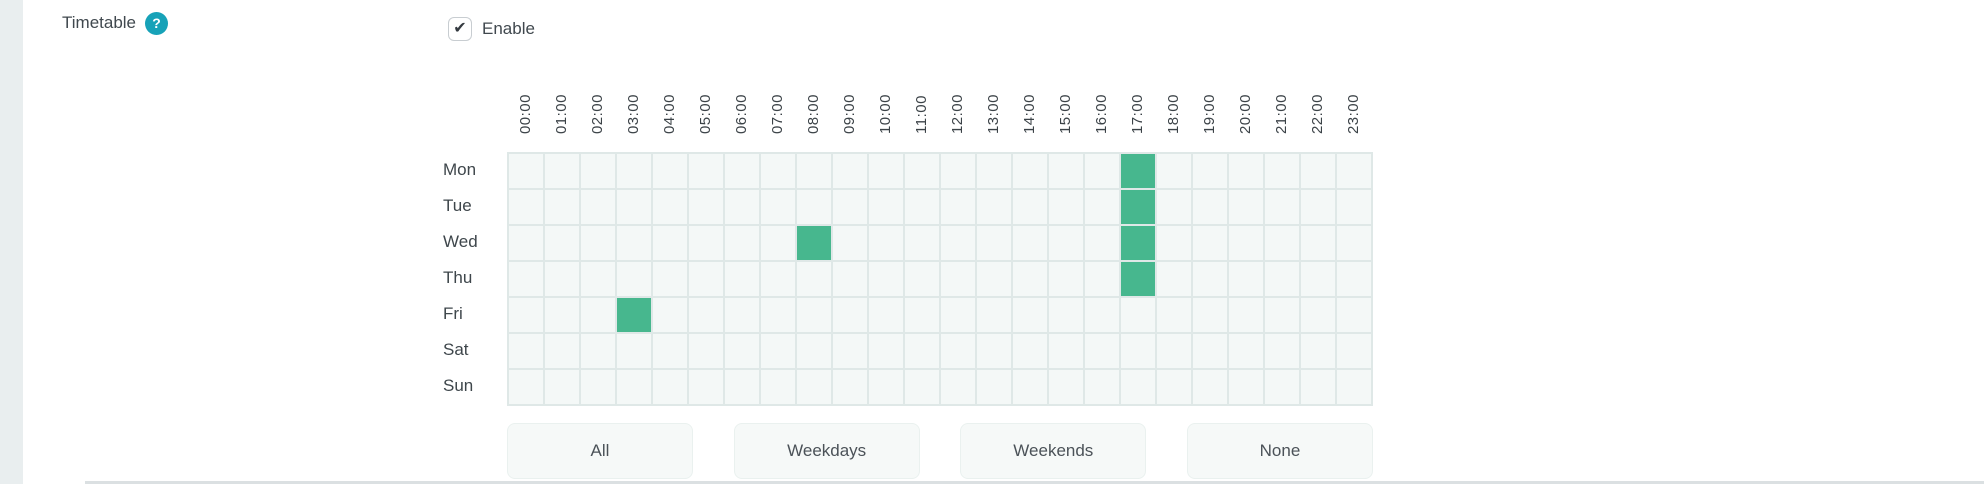  Describe the element at coordinates (826, 451) in the screenshot. I see `select-weekdays-button: Weekdays` at that location.